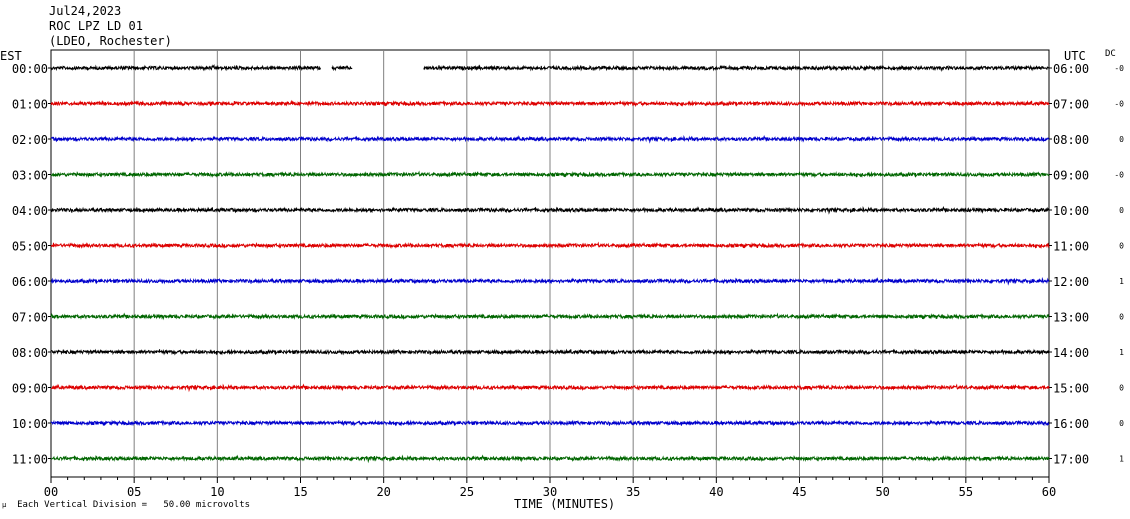 This screenshot has width=1130, height=519. What do you see at coordinates (30, 353) in the screenshot?
I see `est-label: 08:00` at bounding box center [30, 353].